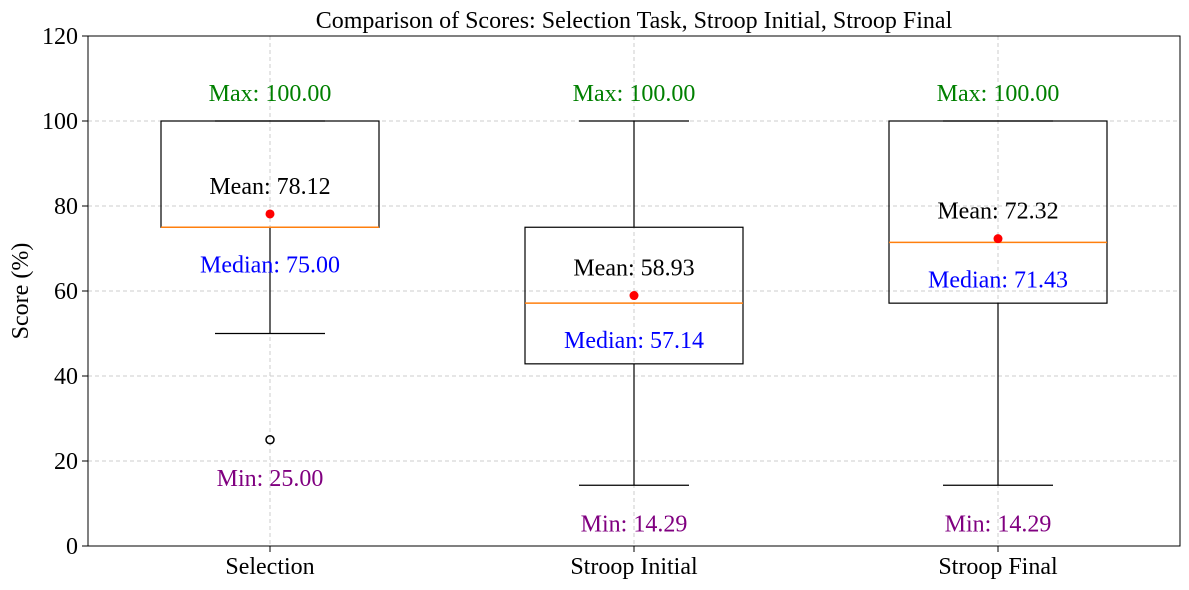 The image size is (1189, 590). I want to click on mean-label: Mean: 72.32, so click(997, 212).